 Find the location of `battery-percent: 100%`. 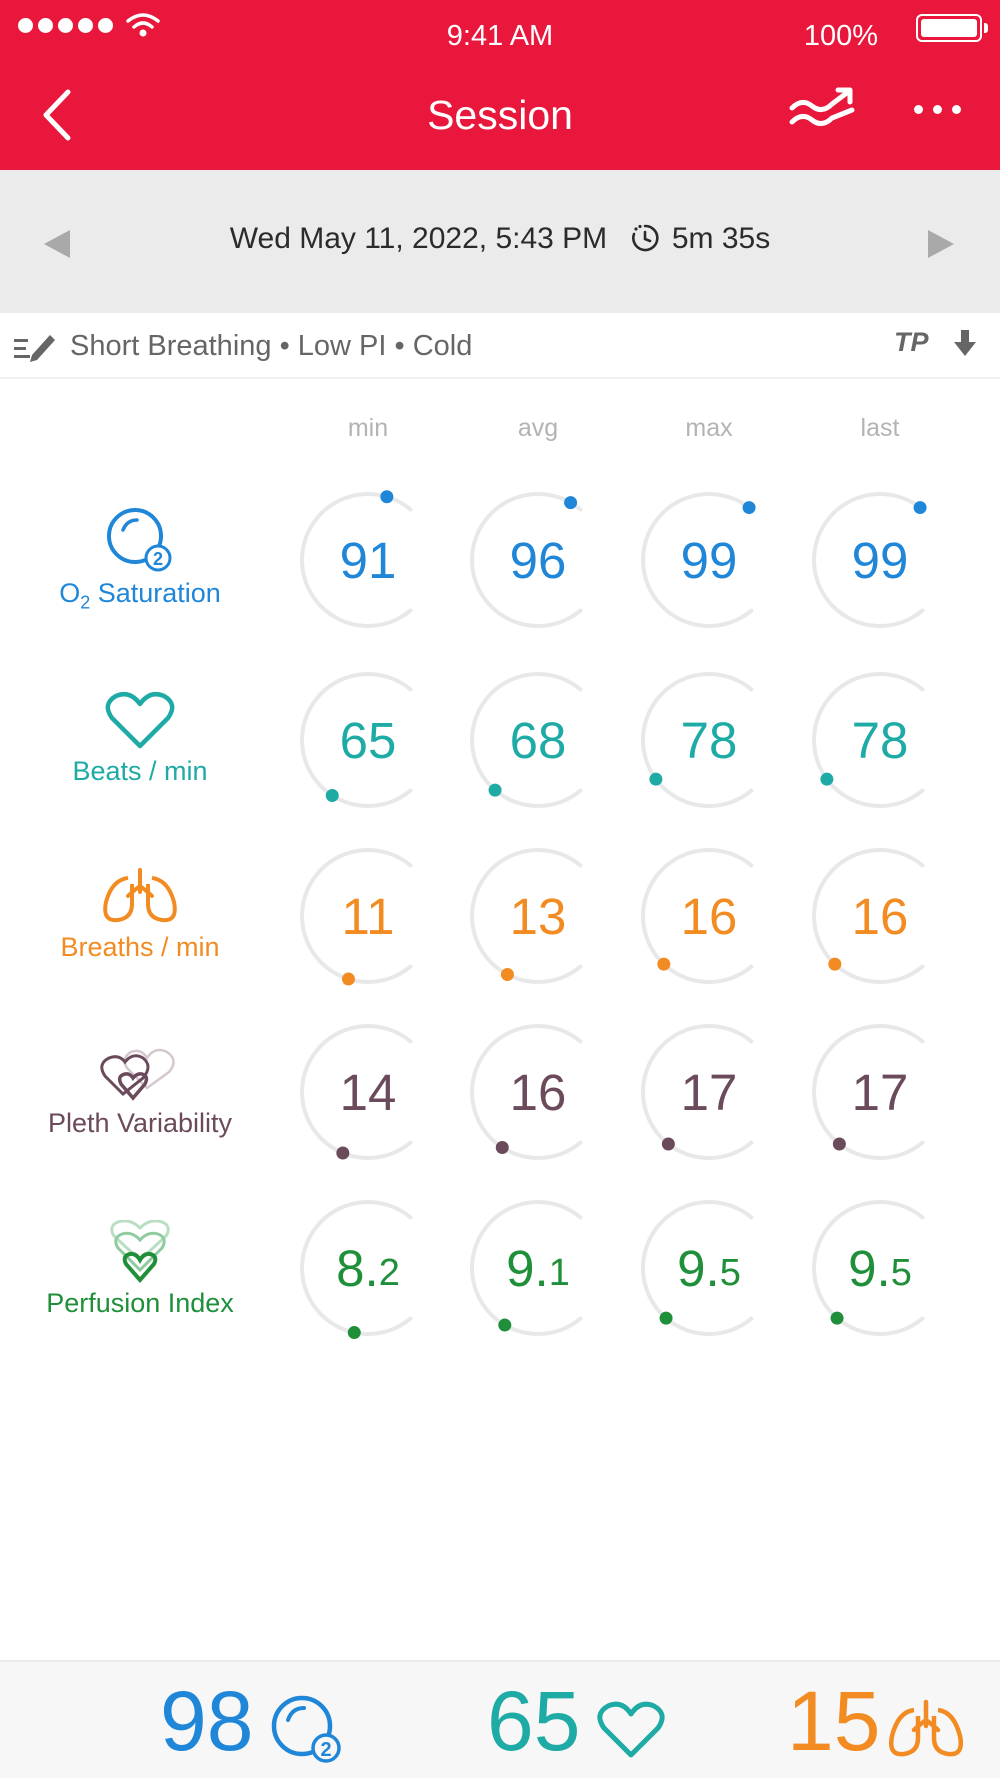

battery-percent: 100% is located at coordinates (840, 36).